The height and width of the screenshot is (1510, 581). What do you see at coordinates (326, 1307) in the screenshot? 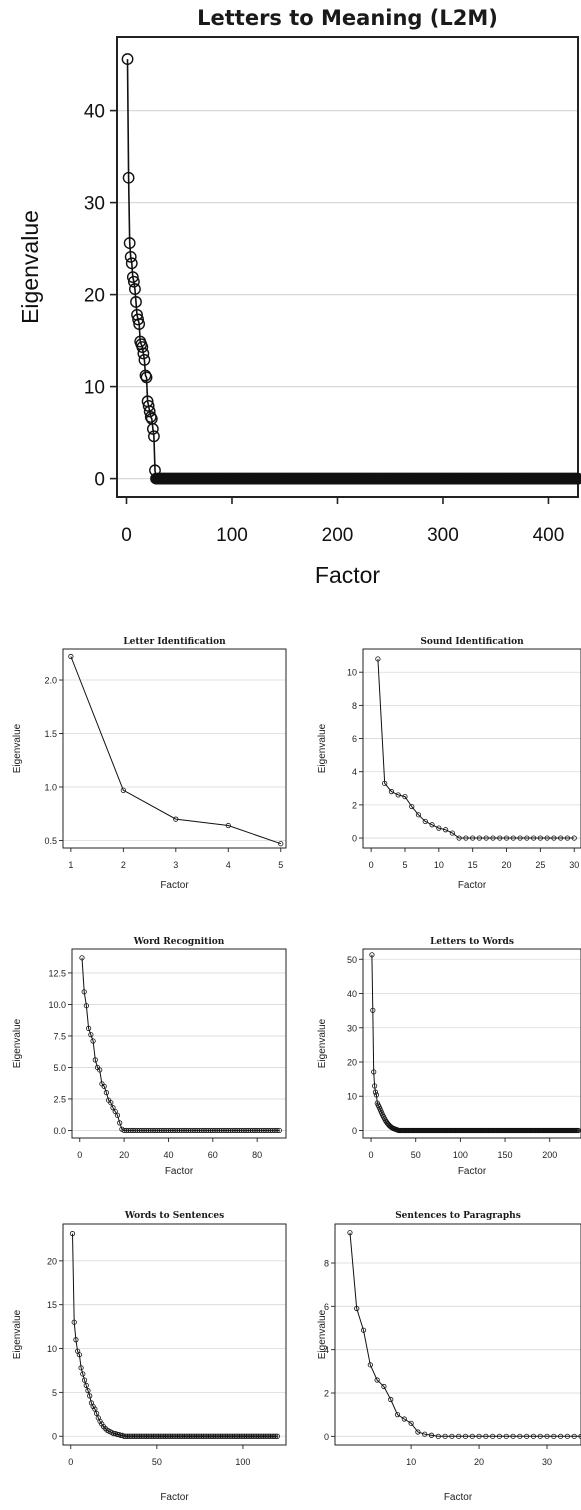
I see `y-tick-label: 6` at bounding box center [326, 1307].